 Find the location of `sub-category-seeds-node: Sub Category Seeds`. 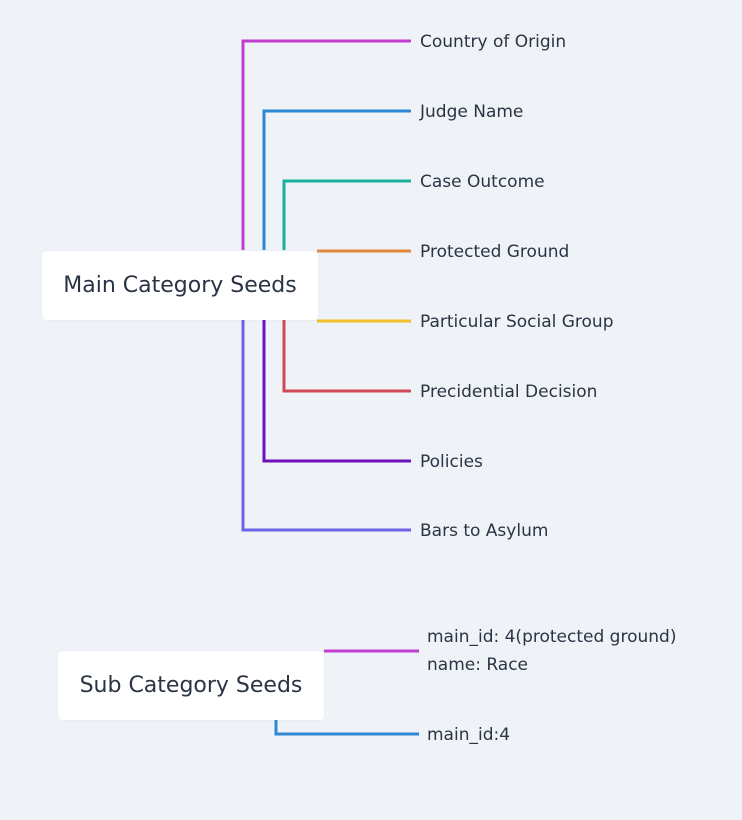

sub-category-seeds-node: Sub Category Seeds is located at coordinates (191, 685).